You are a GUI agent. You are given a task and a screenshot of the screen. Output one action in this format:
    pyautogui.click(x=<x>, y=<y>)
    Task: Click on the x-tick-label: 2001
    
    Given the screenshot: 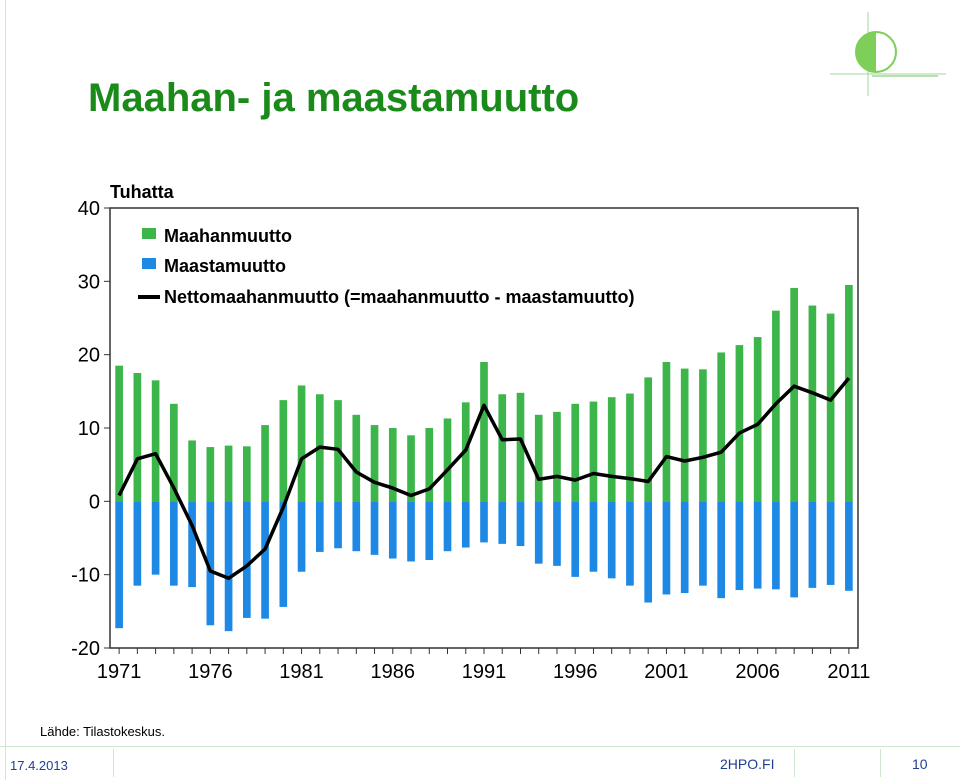 What is the action you would take?
    pyautogui.click(x=666, y=672)
    